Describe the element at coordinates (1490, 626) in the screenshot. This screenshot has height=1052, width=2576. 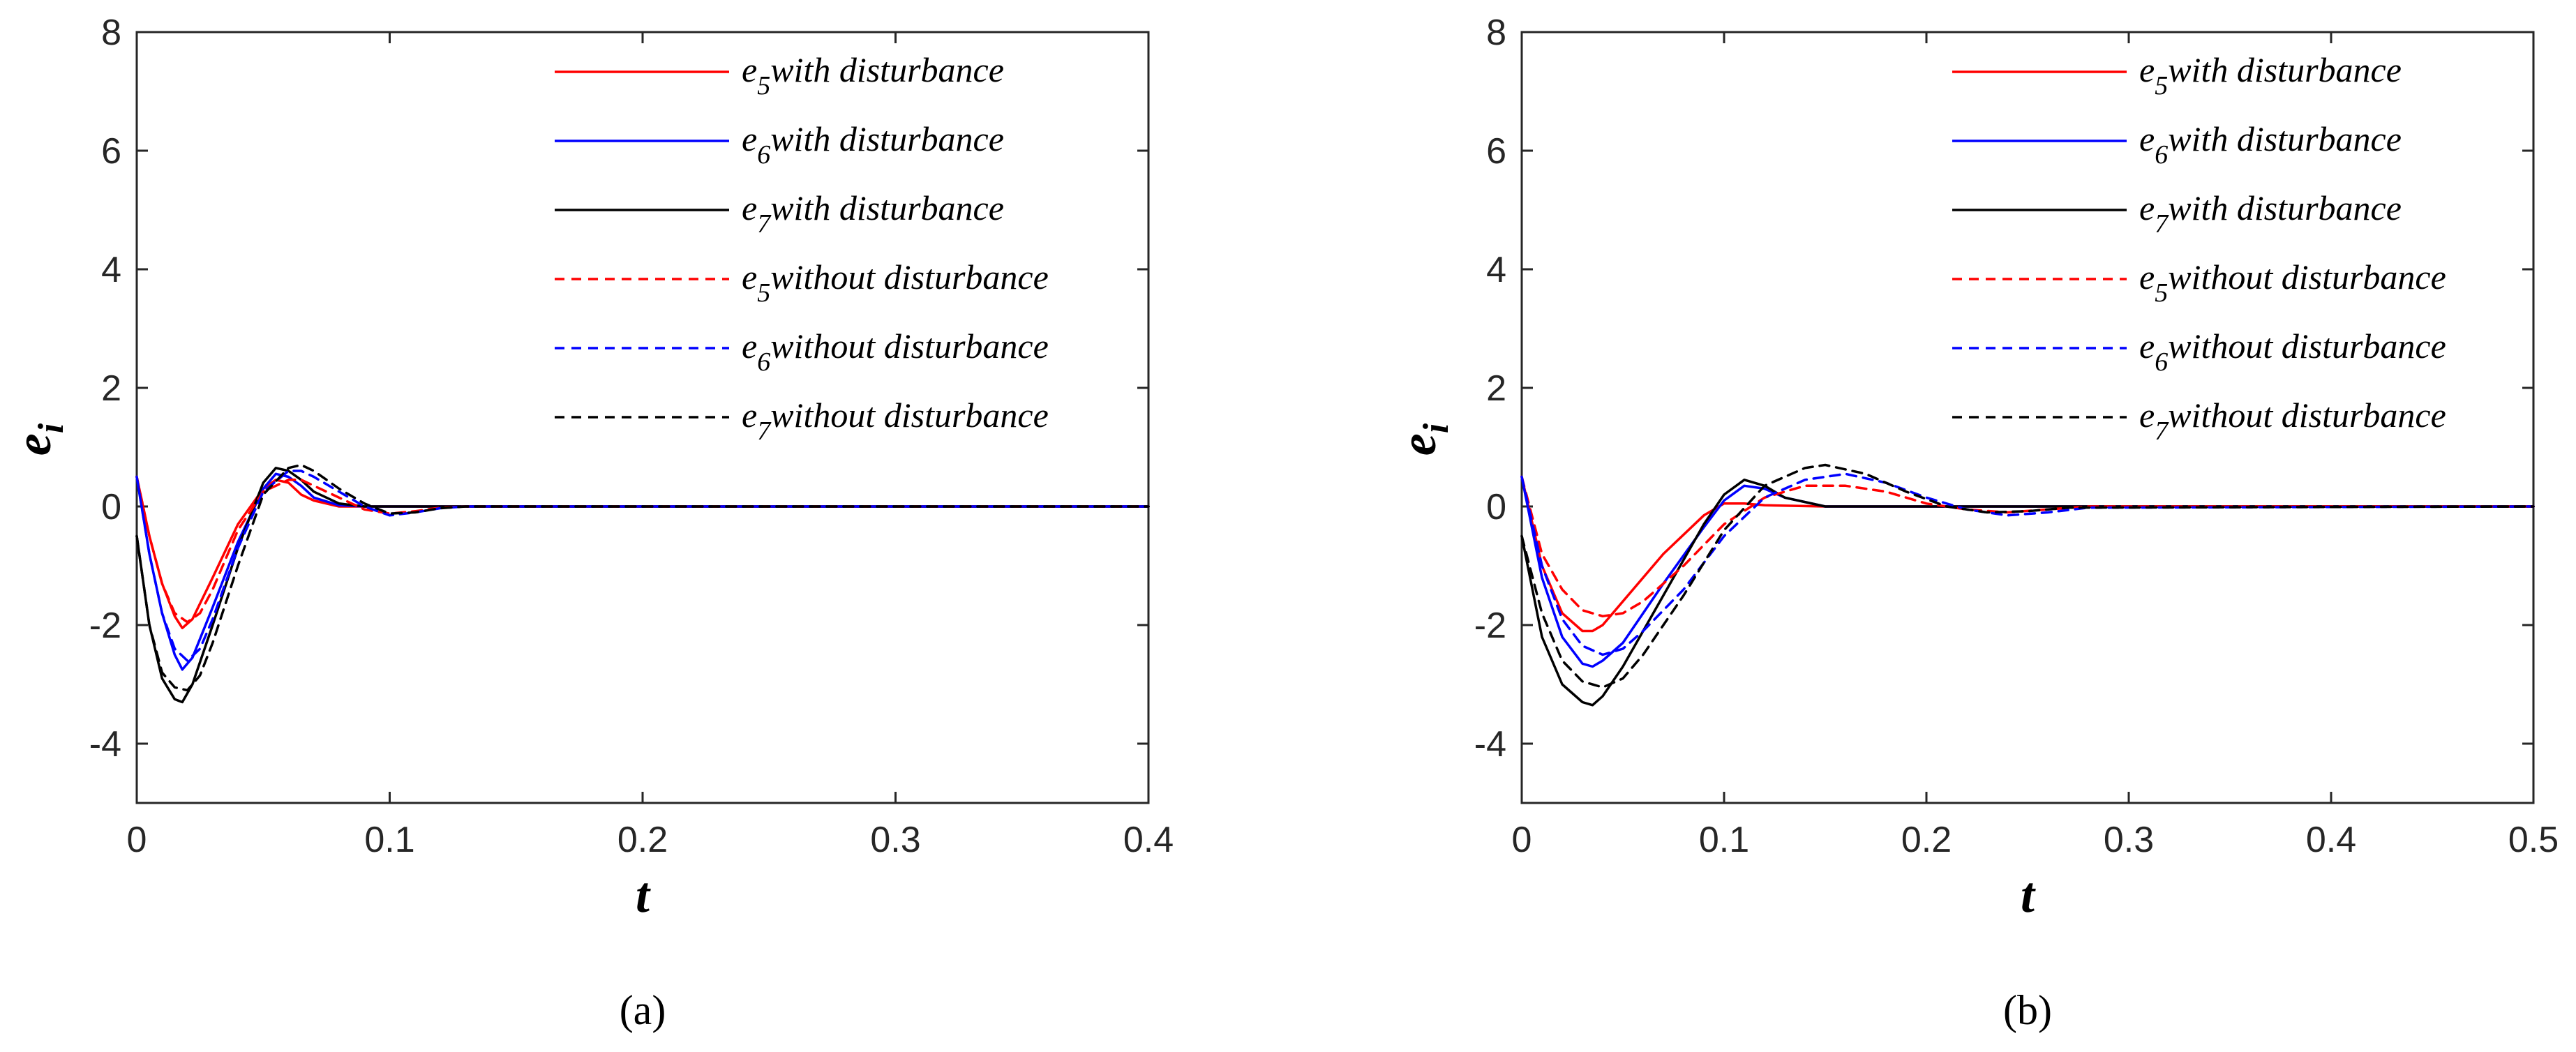
I see `y-tick-label-b: -2` at that location.